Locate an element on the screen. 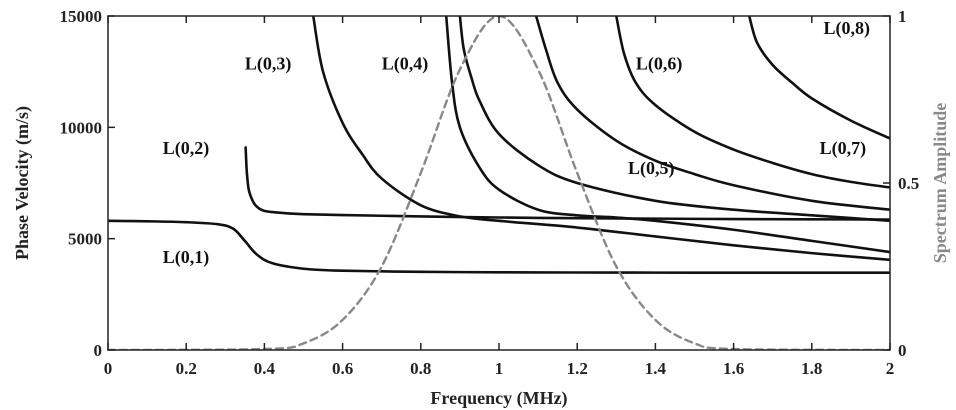  y2-tick-label: 0.5 is located at coordinates (908, 183).